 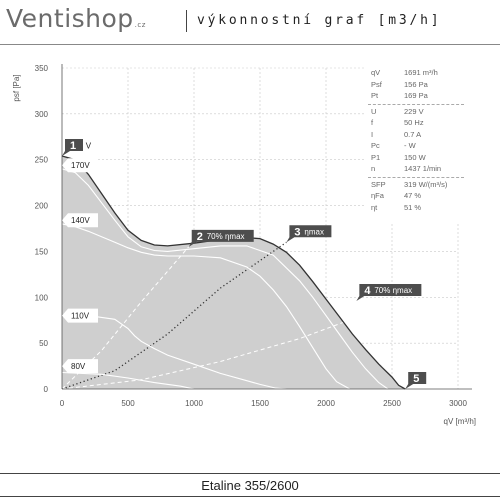 What do you see at coordinates (128, 403) in the screenshot?
I see `x-tick-label: 500` at bounding box center [128, 403].